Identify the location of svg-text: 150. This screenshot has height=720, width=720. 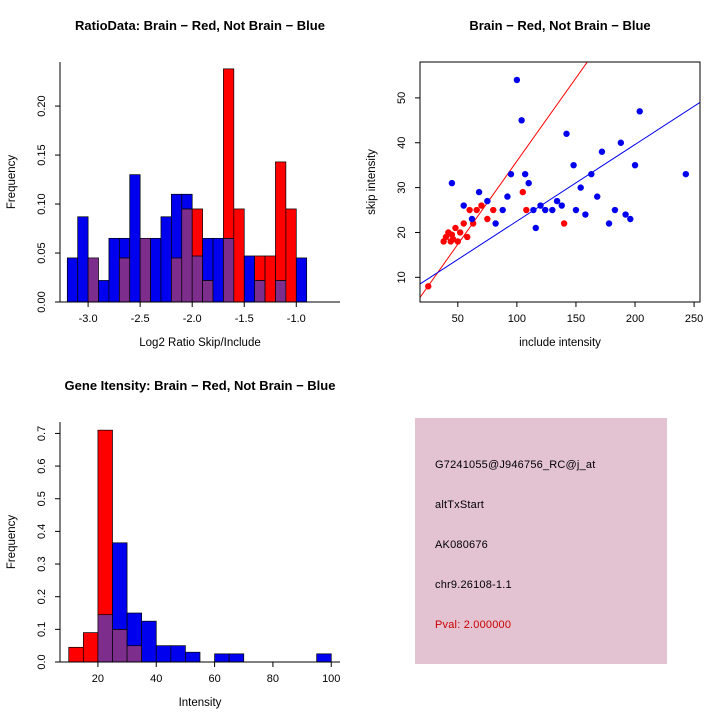
(576, 319).